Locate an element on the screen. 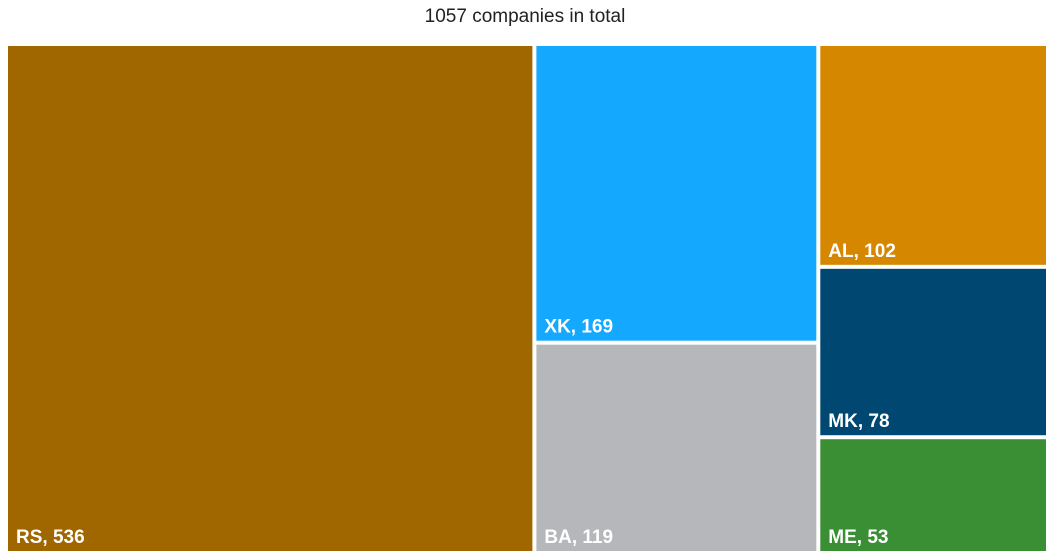 The image size is (1050, 555). tile-al is located at coordinates (933, 155).